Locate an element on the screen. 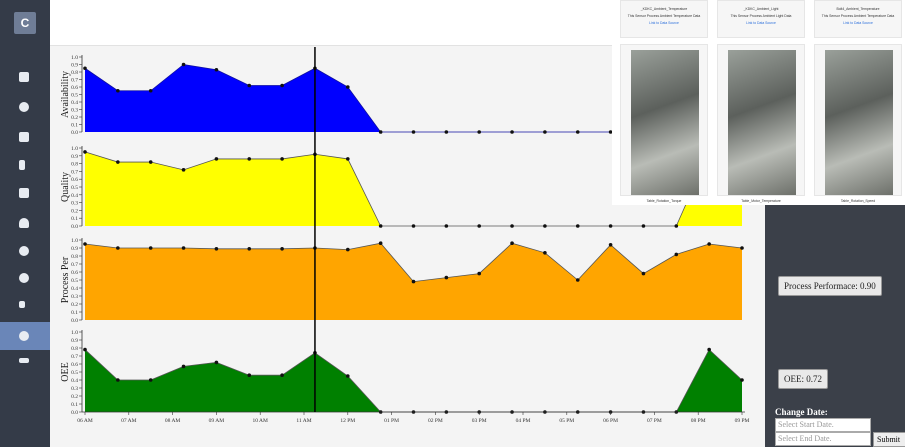  x-tick-label: 09 PM is located at coordinates (742, 421).